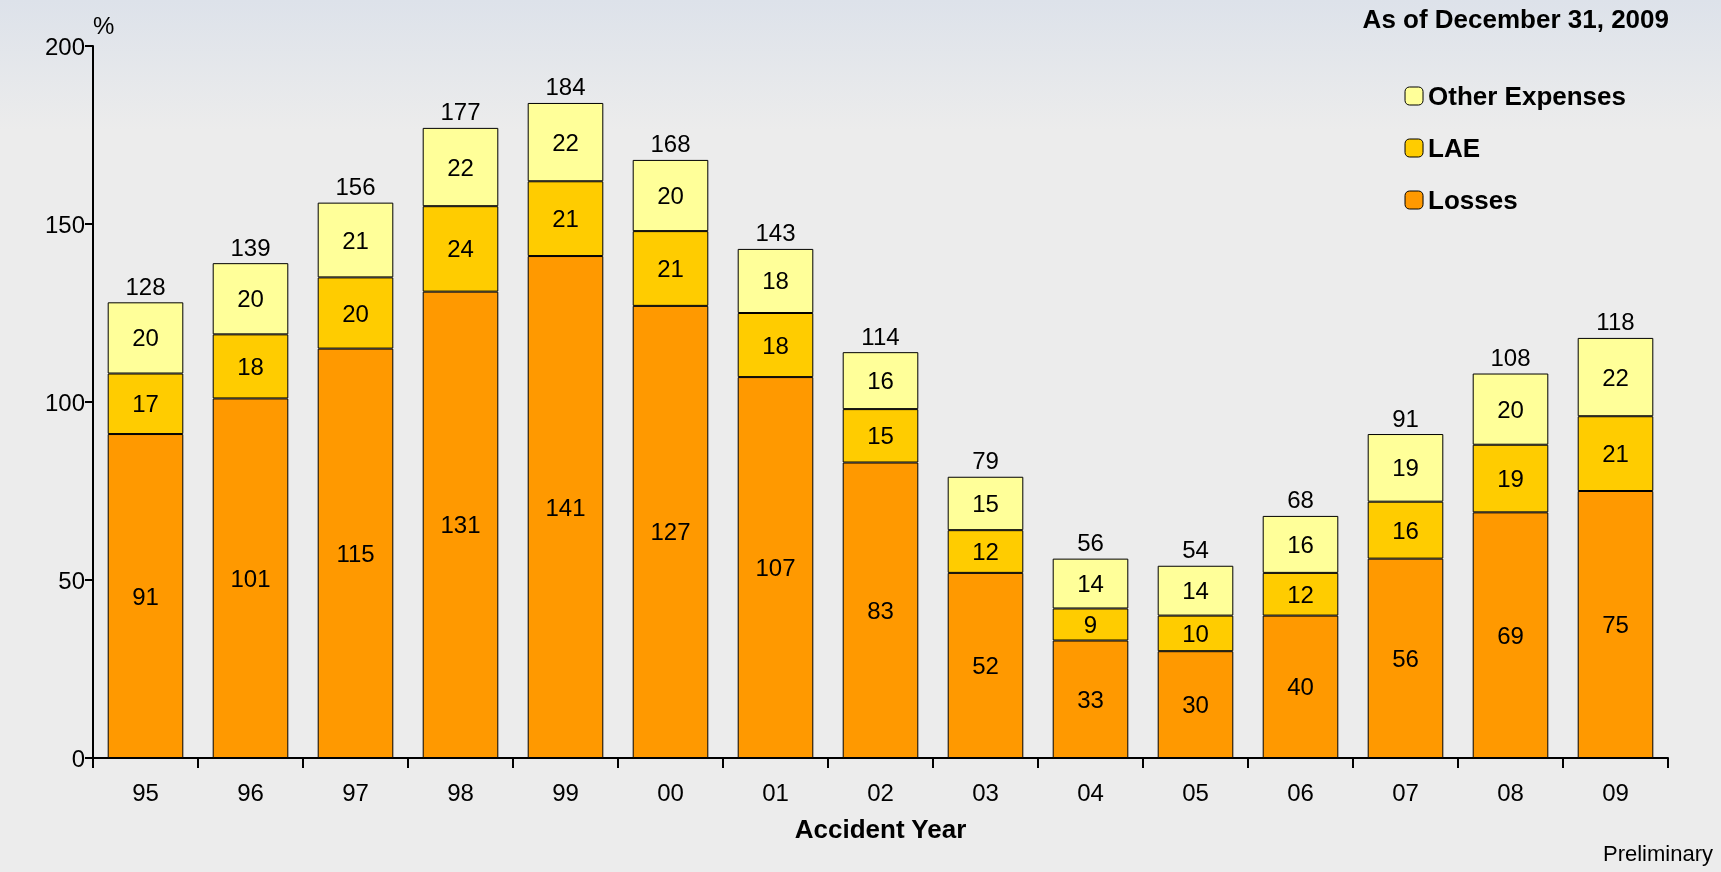 This screenshot has width=1721, height=872. Describe the element at coordinates (250, 792) in the screenshot. I see `x-tick-label: 96` at that location.